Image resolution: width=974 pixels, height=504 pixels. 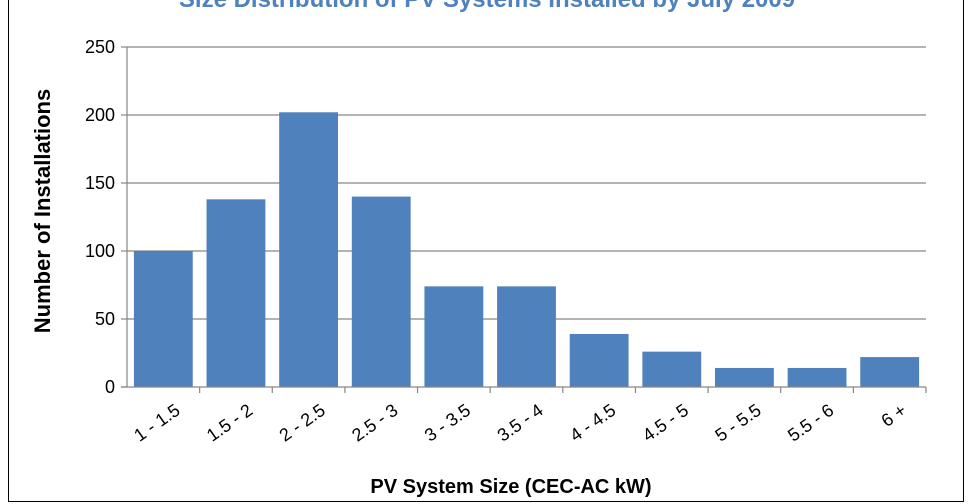 I want to click on y-tick-label: 0, so click(x=110, y=387).